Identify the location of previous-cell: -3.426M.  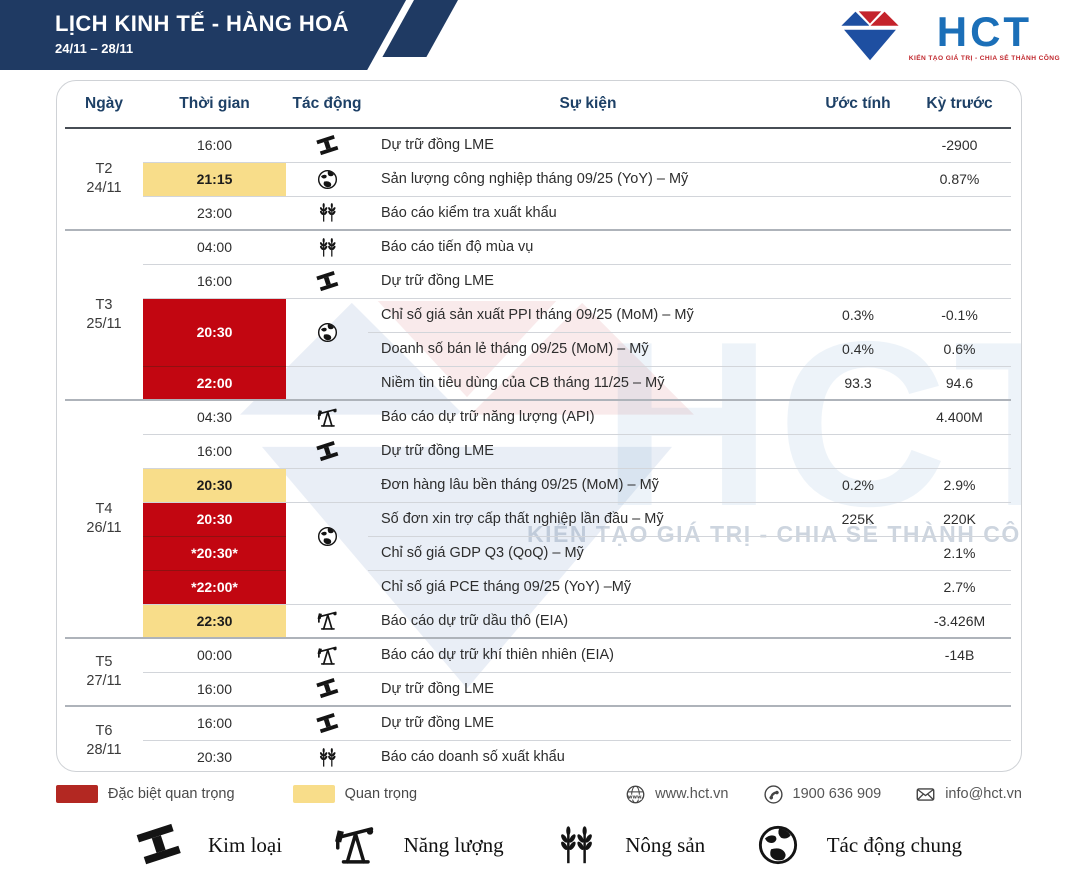
(959, 620).